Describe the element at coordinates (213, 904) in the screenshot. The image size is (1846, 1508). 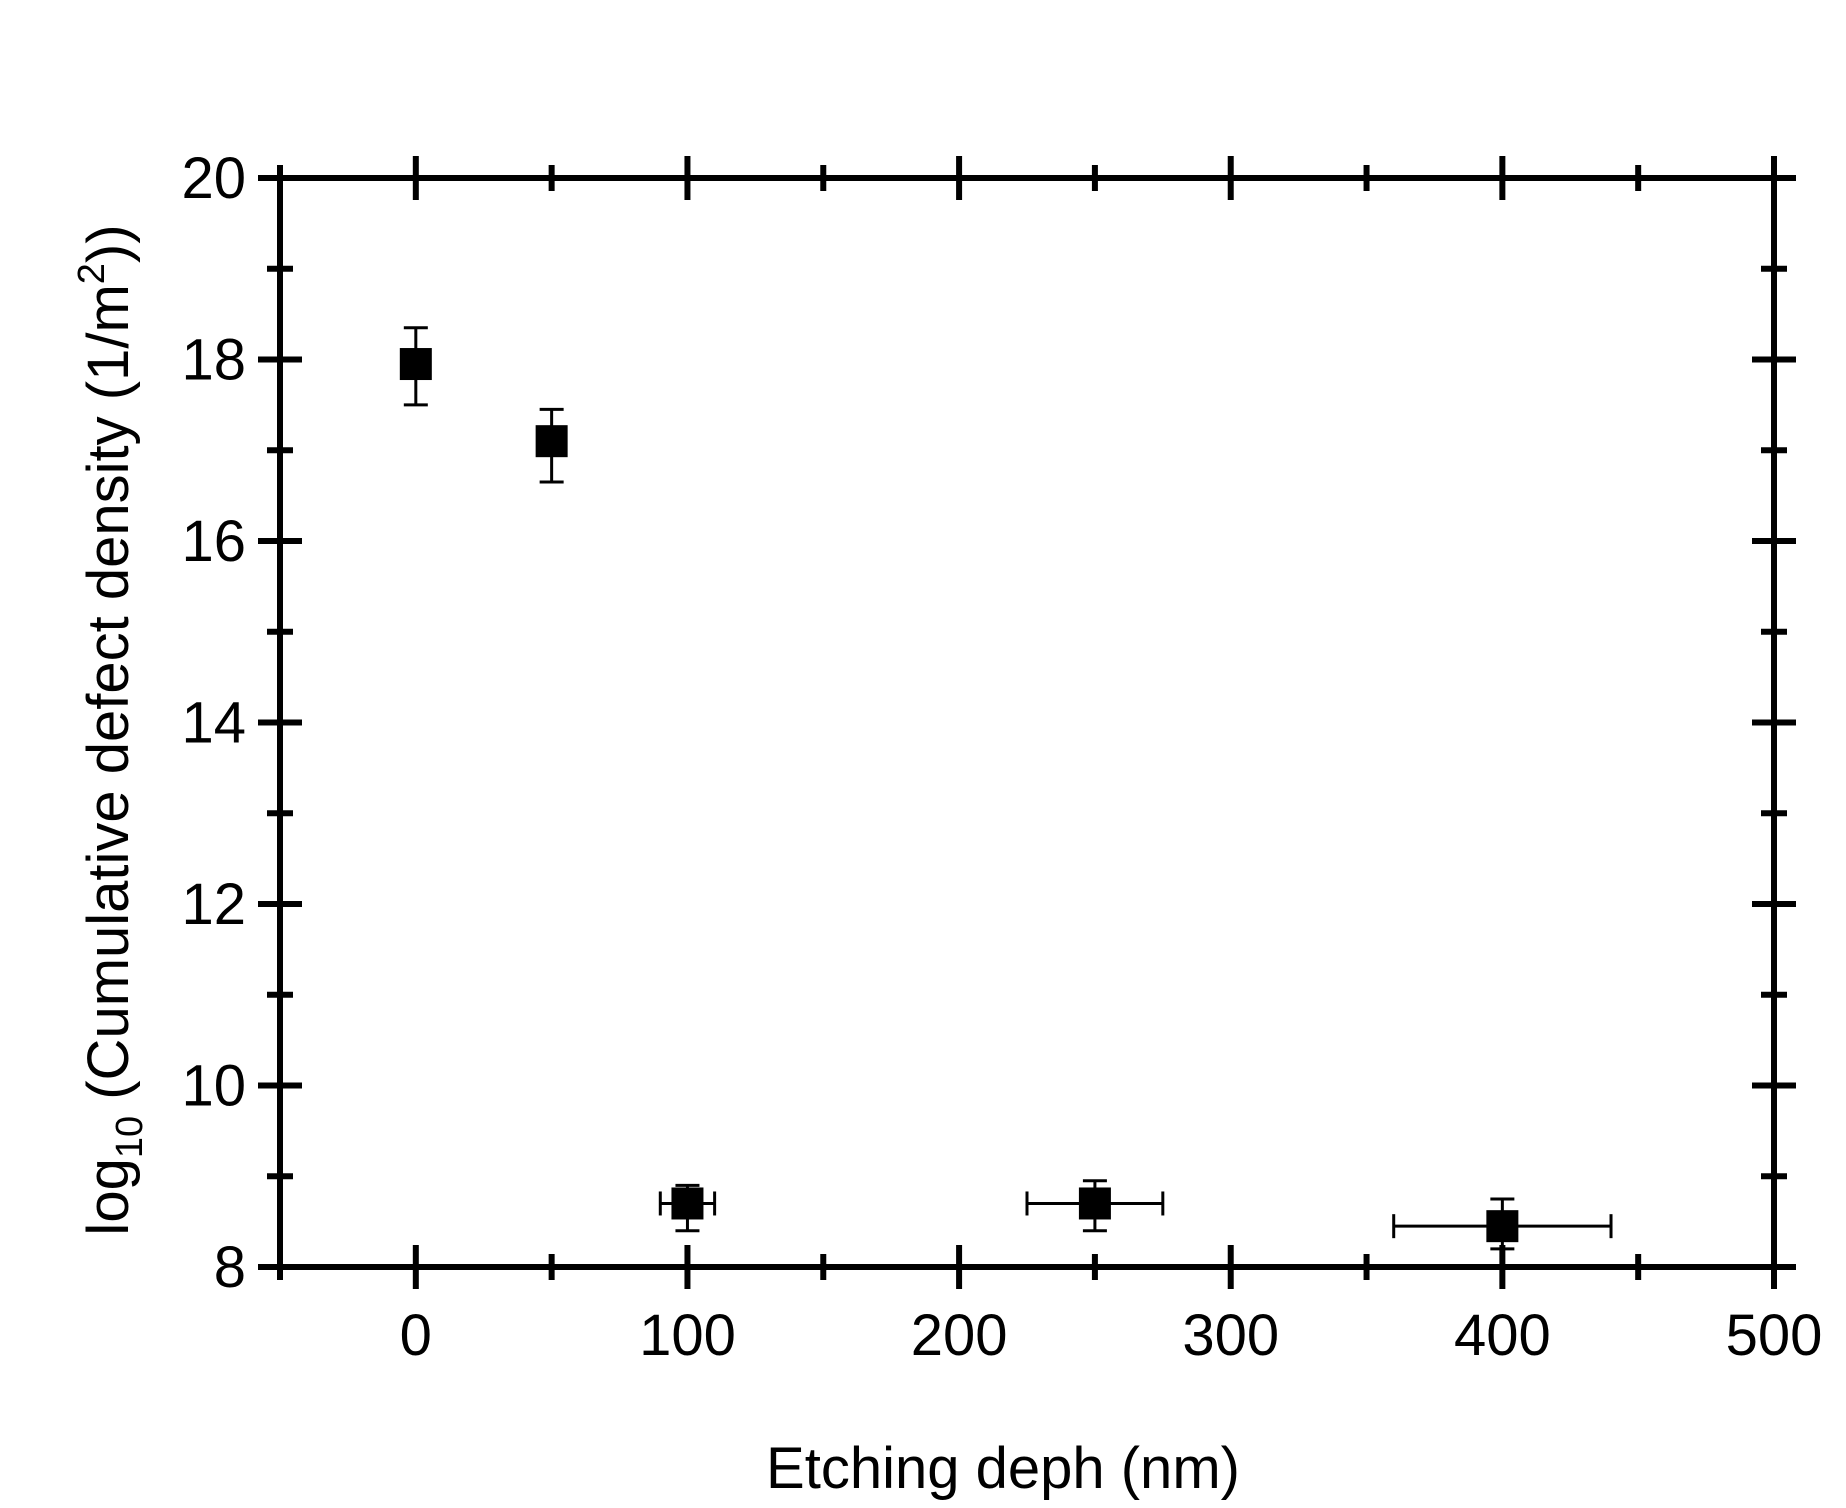
I see `y-tick-label: 12` at that location.